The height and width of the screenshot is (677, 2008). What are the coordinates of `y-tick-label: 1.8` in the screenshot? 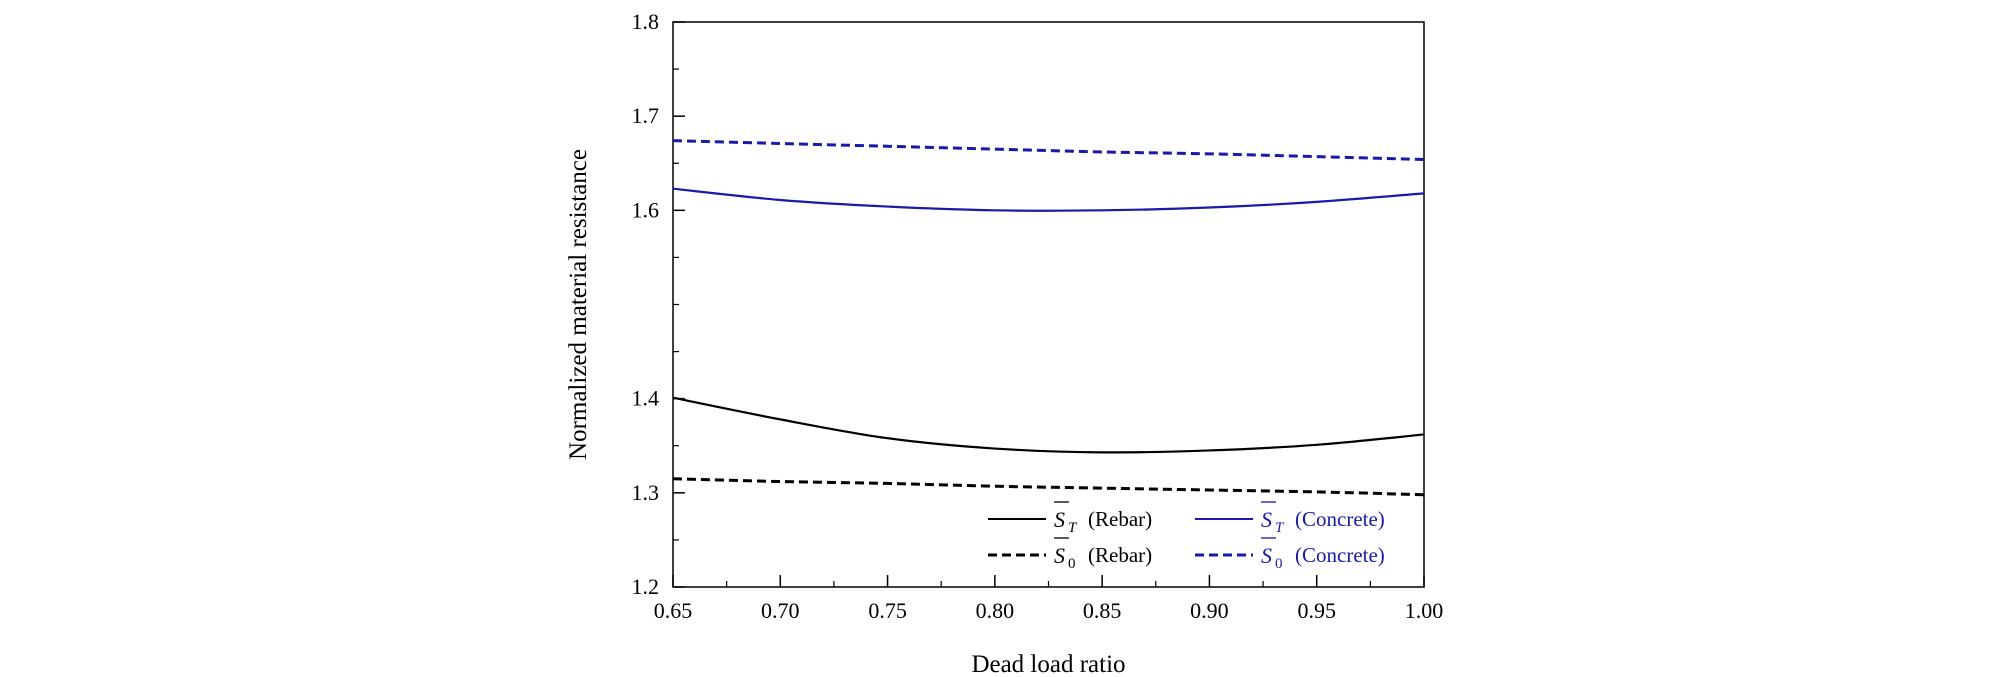 It's located at (646, 21).